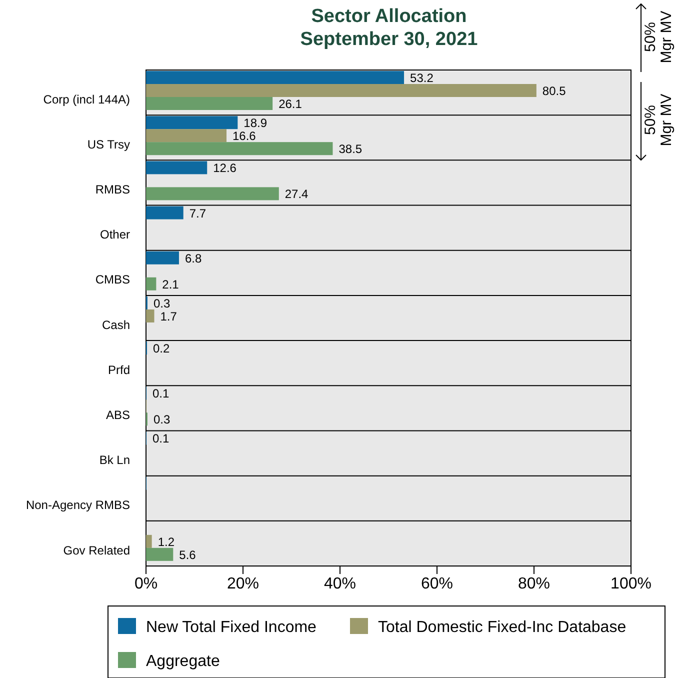 The image size is (687, 678). What do you see at coordinates (534, 583) in the screenshot?
I see `x-tick-label: 80%` at bounding box center [534, 583].